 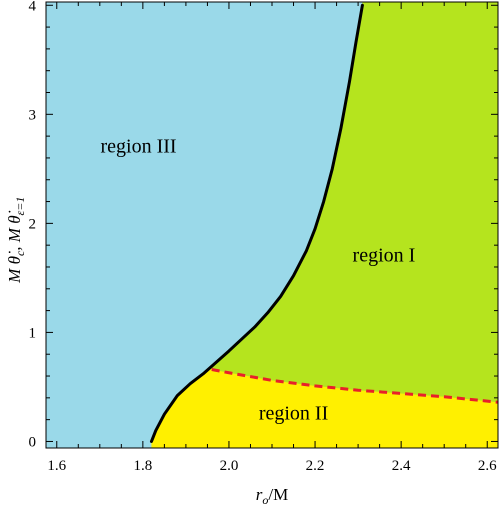 What do you see at coordinates (401, 466) in the screenshot?
I see `x-tick-label: 2.4` at bounding box center [401, 466].